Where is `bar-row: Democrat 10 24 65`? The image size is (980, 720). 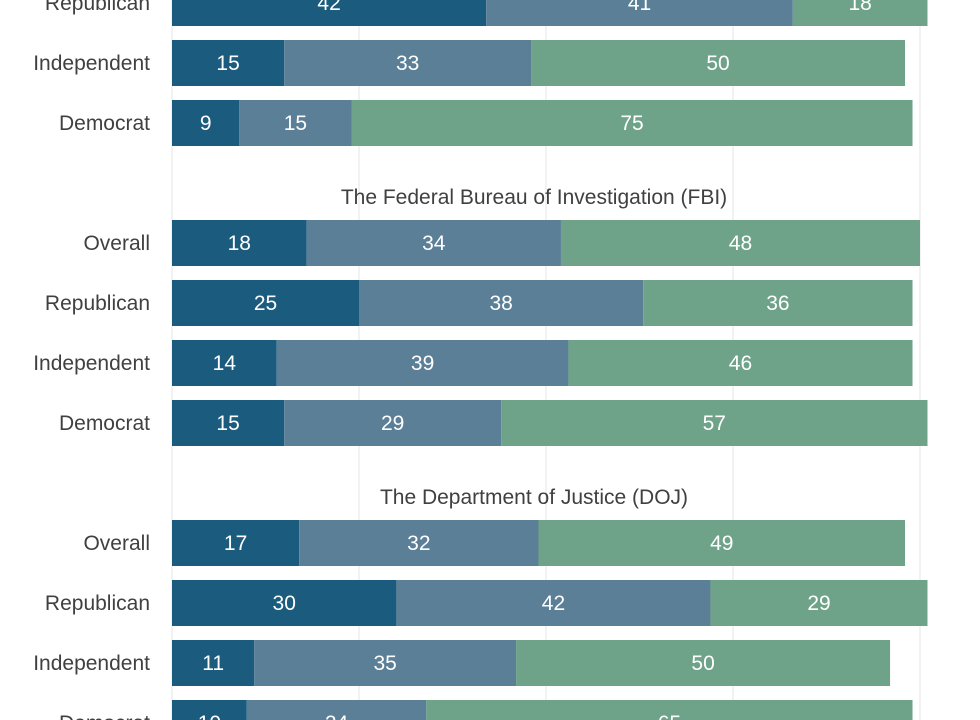 bar-row: Democrat 10 24 65 is located at coordinates (486, 710).